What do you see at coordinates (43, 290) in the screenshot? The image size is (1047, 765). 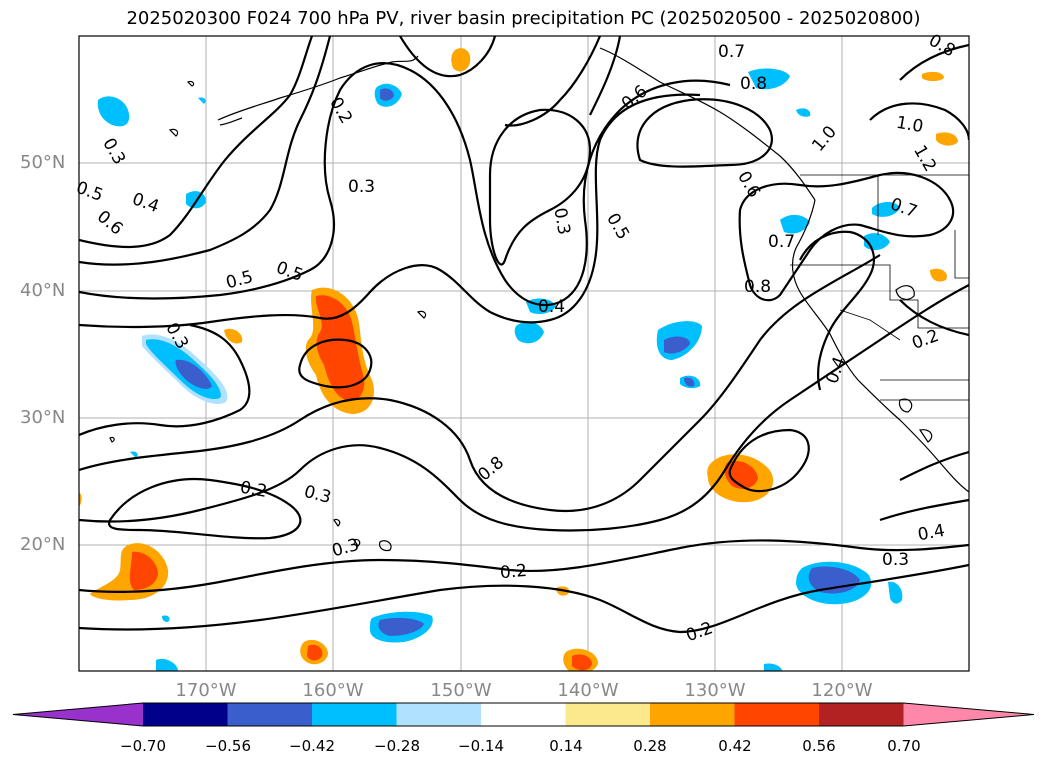 I see `lat-label-40n: 40°N` at bounding box center [43, 290].